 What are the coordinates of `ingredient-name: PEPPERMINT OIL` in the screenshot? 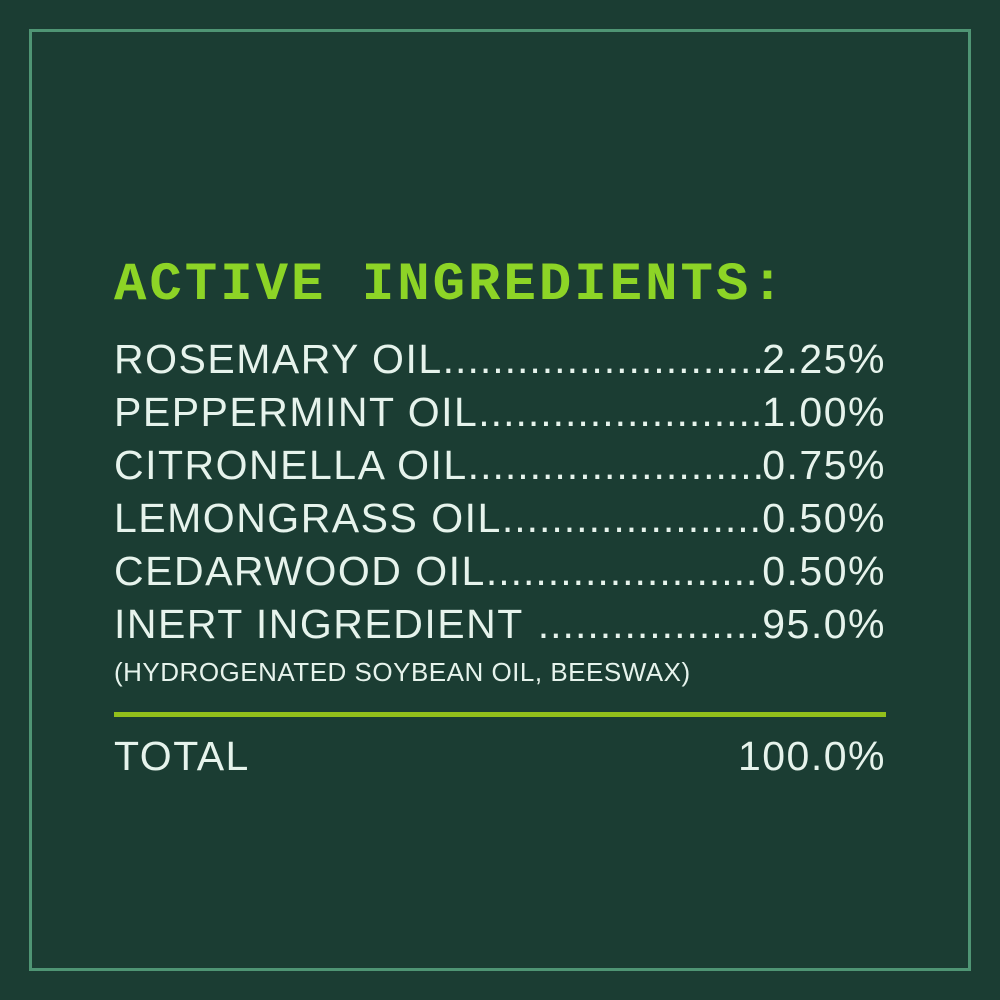 It's located at (296, 412).